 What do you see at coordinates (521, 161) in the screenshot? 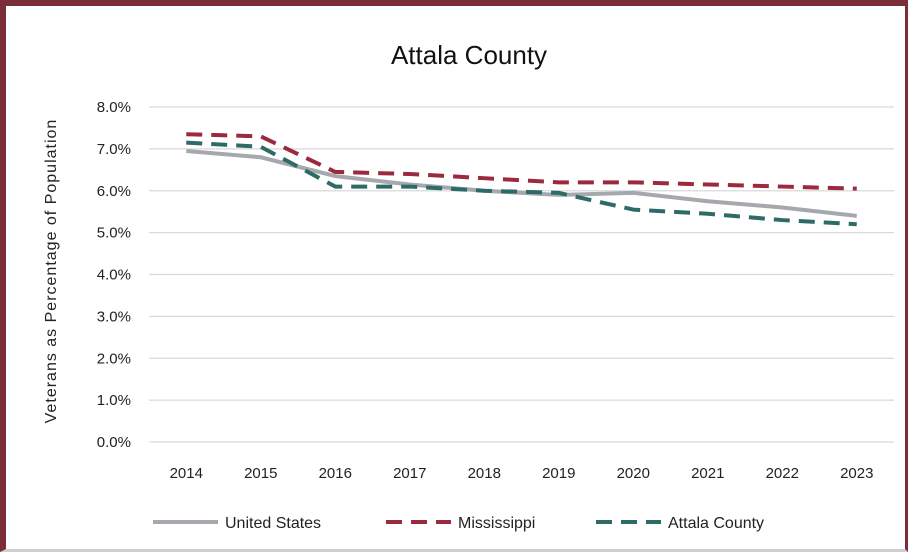
I see `series-line-mississippi` at bounding box center [521, 161].